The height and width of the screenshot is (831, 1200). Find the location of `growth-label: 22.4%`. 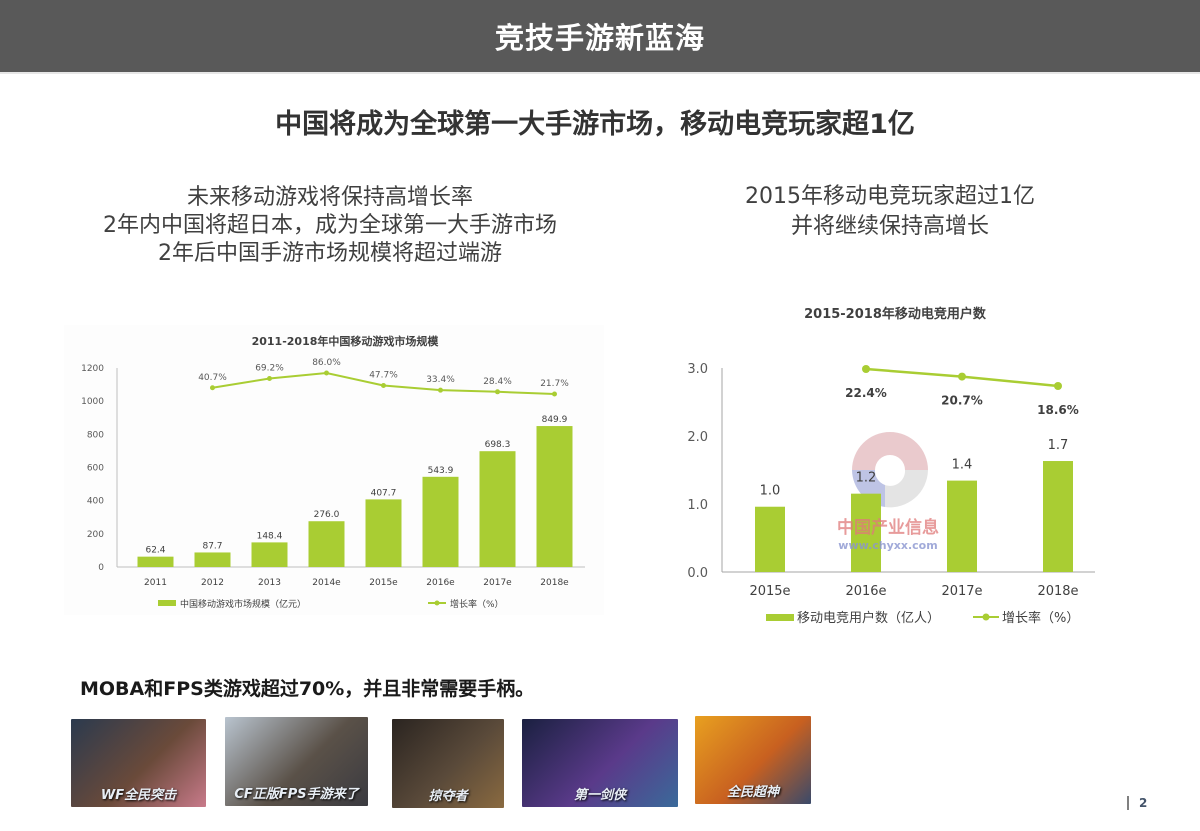

growth-label: 22.4% is located at coordinates (866, 393).